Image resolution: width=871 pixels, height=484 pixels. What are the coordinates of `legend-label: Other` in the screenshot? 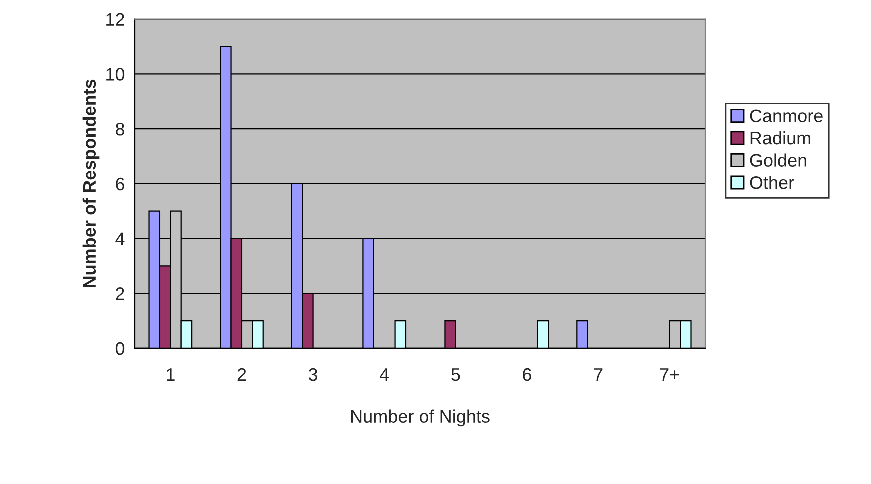 It's located at (772, 183).